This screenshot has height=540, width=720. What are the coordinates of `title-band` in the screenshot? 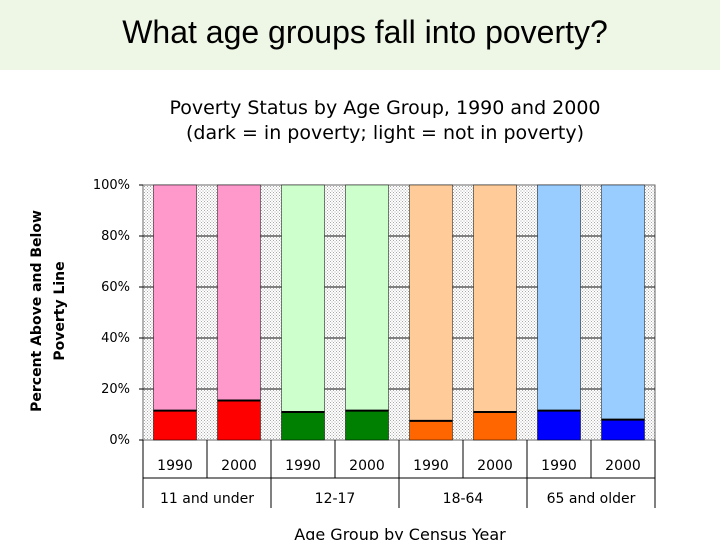 It's located at (360, 35).